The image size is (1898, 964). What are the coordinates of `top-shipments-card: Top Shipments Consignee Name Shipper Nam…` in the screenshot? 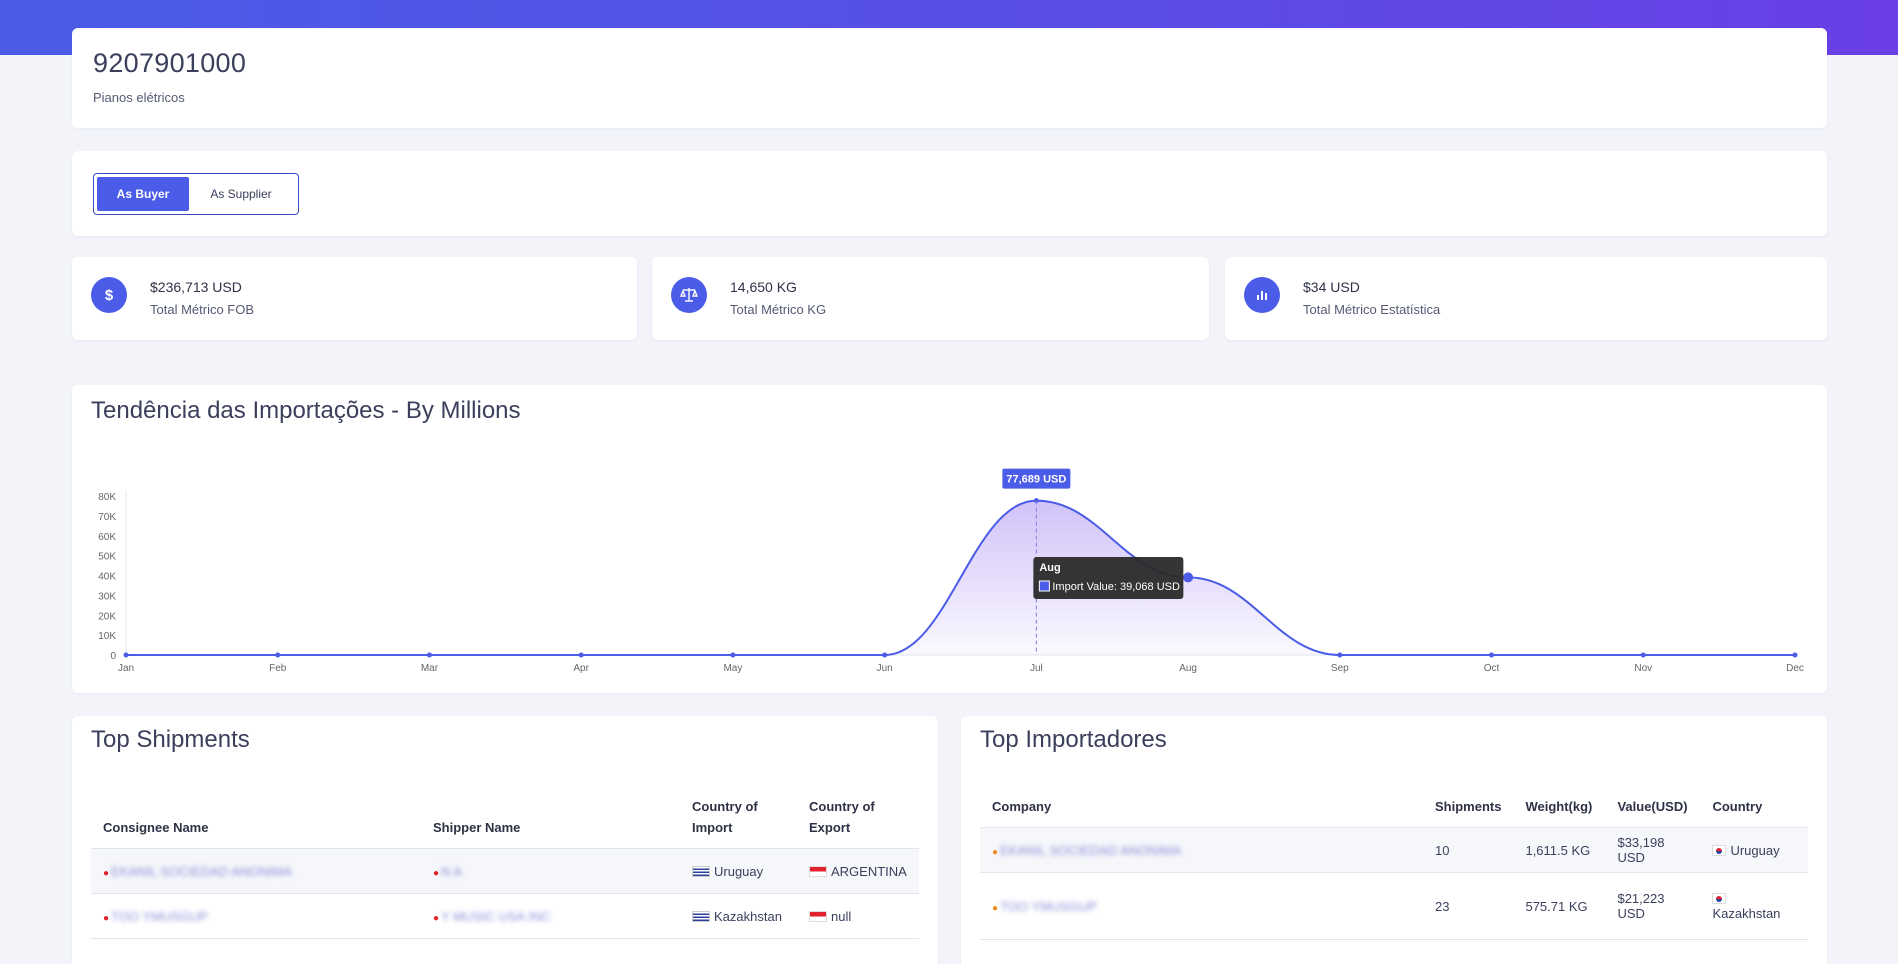 It's located at (505, 840).